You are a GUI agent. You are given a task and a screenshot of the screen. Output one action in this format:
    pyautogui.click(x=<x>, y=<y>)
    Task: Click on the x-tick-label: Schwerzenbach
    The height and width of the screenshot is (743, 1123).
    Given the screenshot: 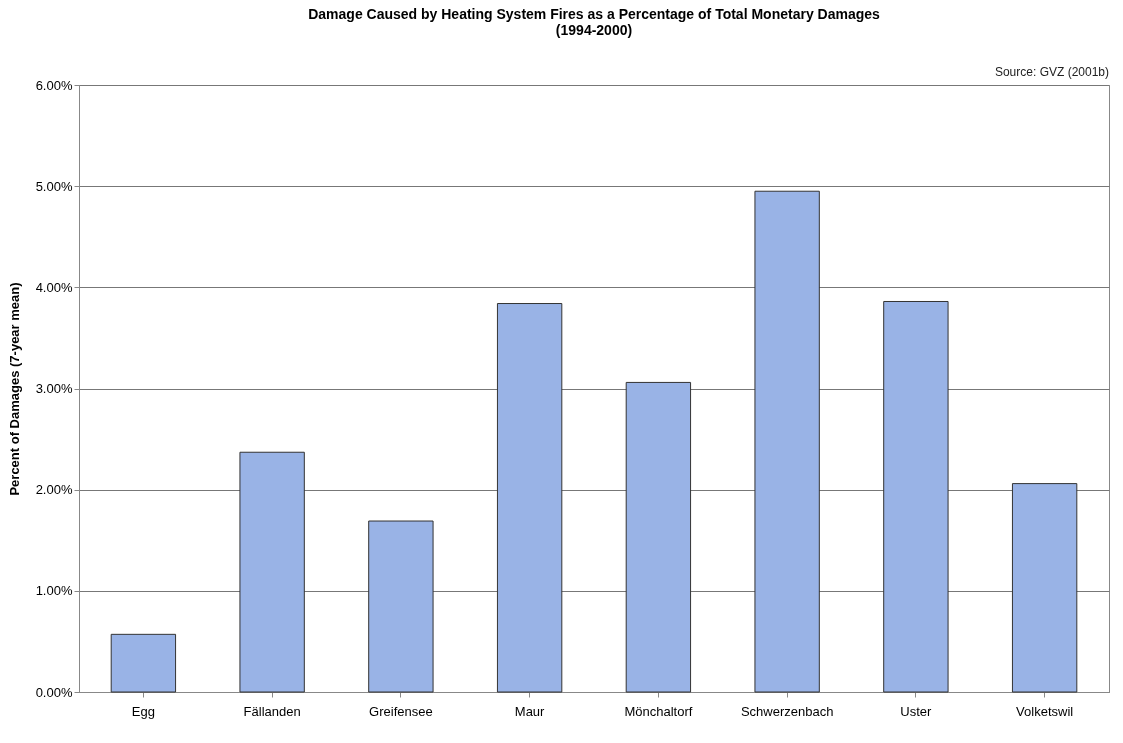 What is the action you would take?
    pyautogui.click(x=787, y=711)
    